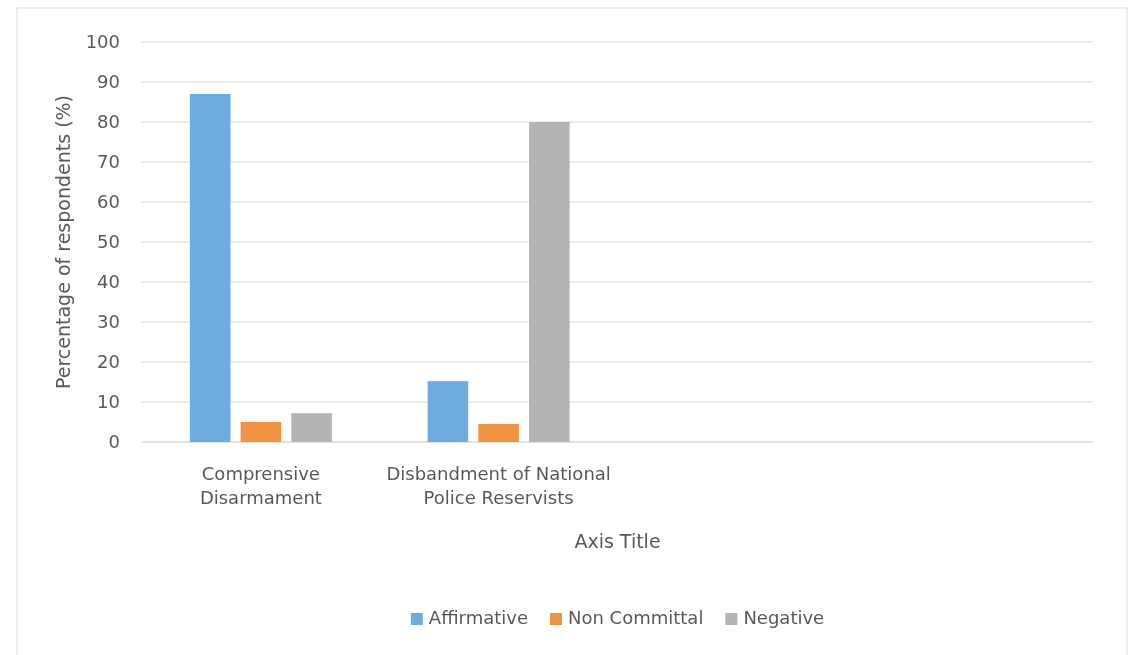  What do you see at coordinates (63, 242) in the screenshot?
I see `y-axis-title: Percentage of respondents (%)` at bounding box center [63, 242].